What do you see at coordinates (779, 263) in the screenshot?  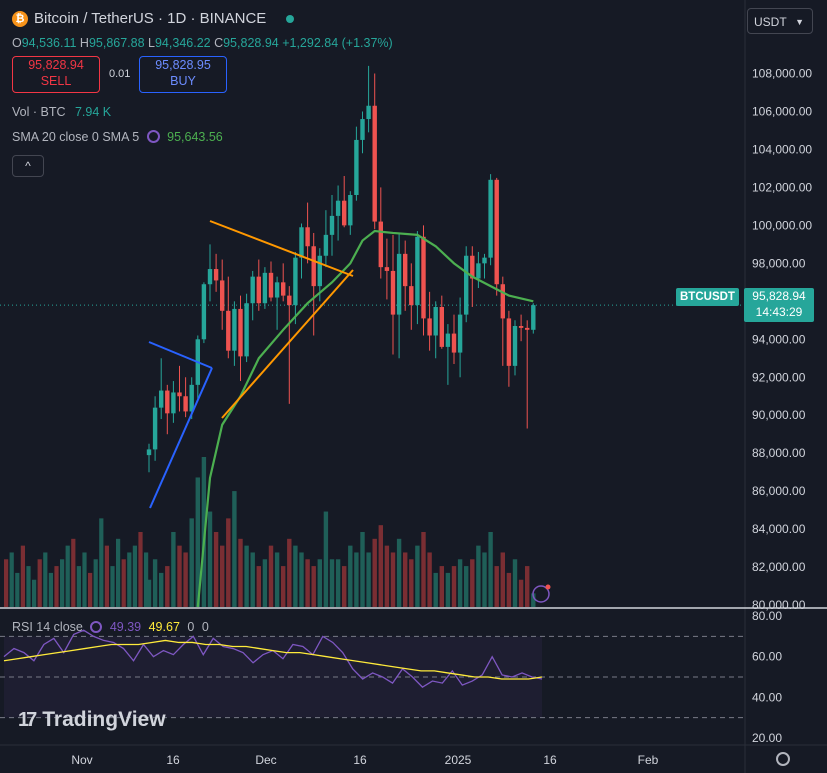 I see `price-tick-label: 98,000.00` at bounding box center [779, 263].